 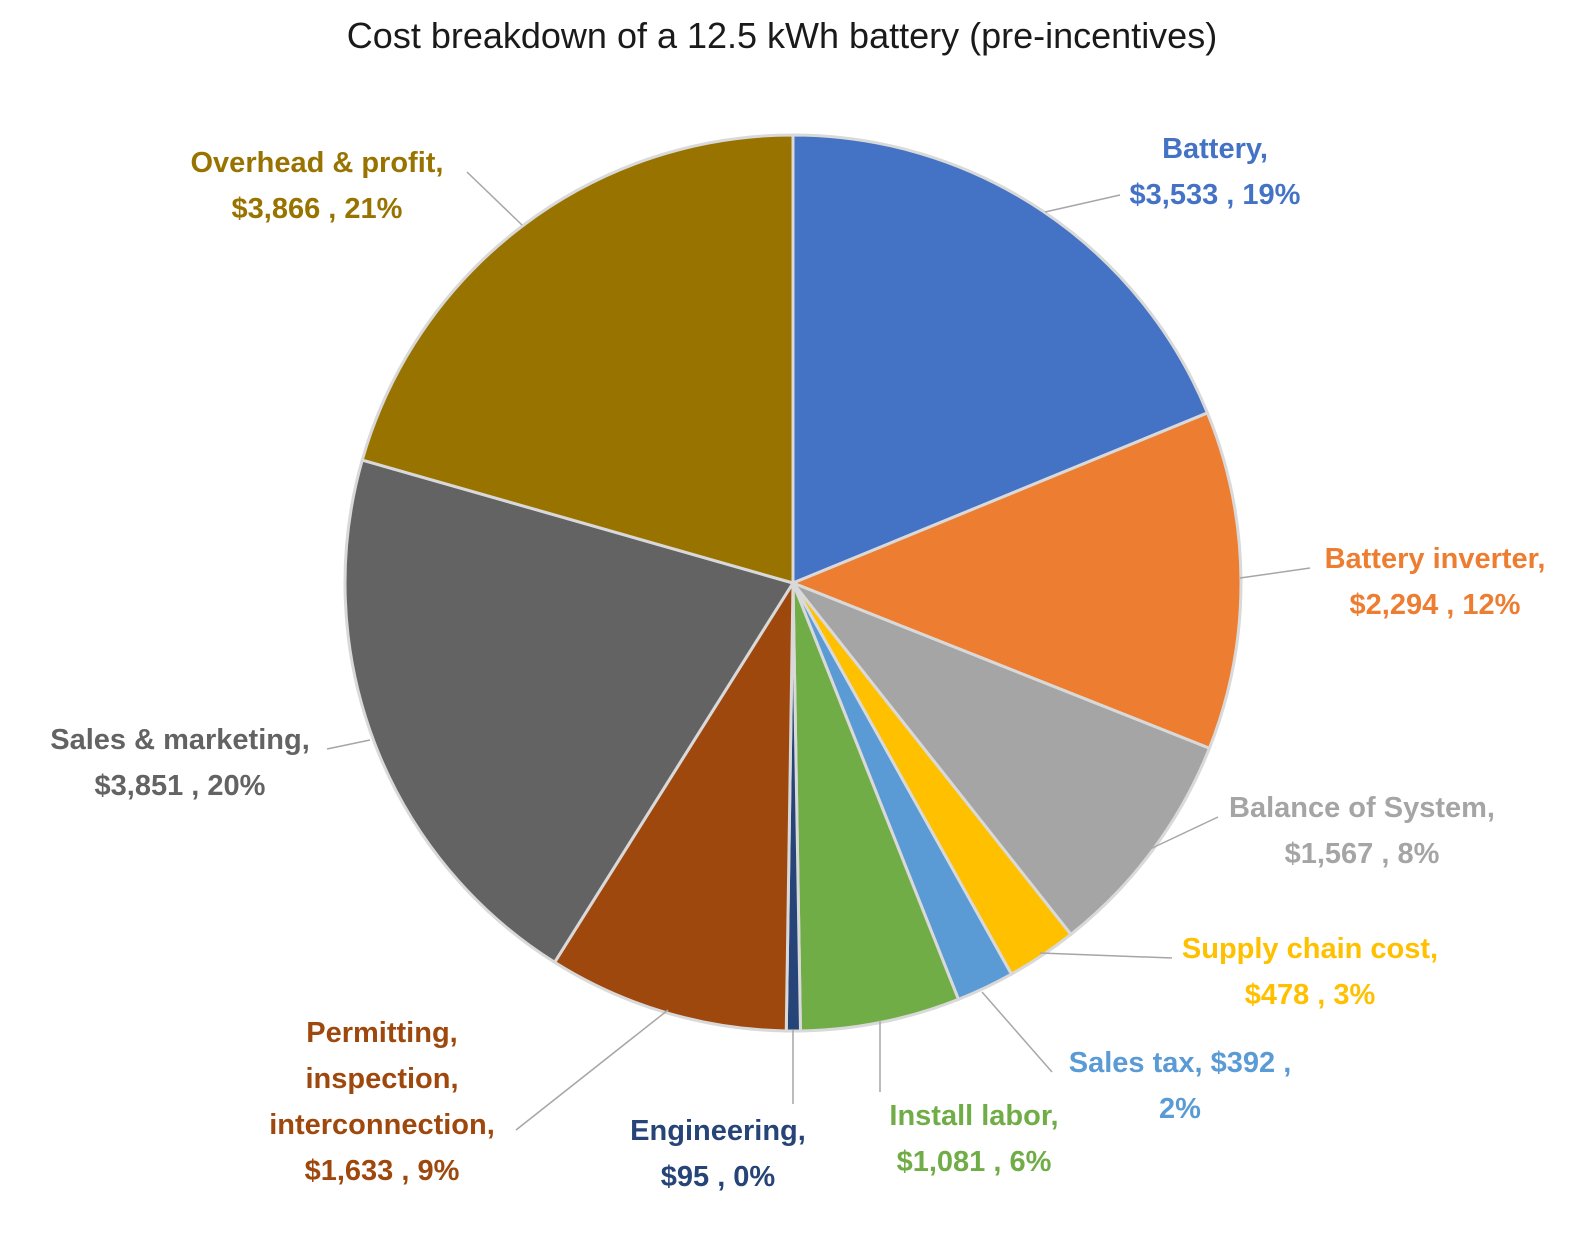 What do you see at coordinates (1183, 833) in the screenshot?
I see `leader-line-balance-of-system` at bounding box center [1183, 833].